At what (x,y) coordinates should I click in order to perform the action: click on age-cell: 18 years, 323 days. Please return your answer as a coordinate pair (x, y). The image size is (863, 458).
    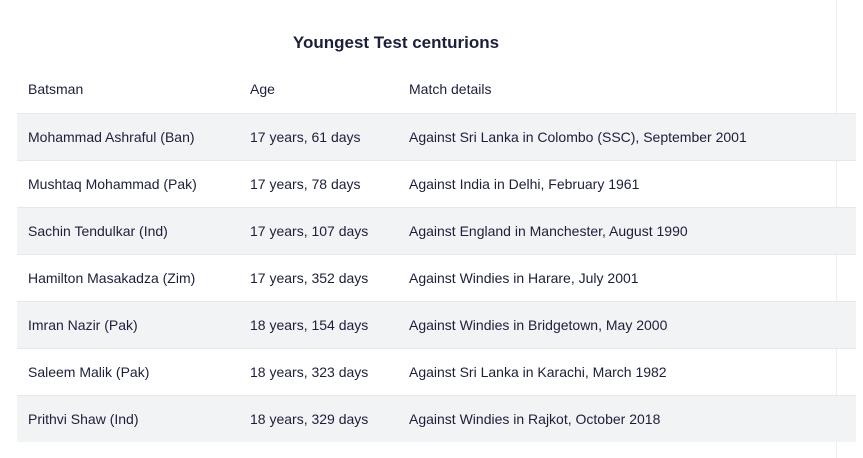
    Looking at the image, I should click on (318, 372).